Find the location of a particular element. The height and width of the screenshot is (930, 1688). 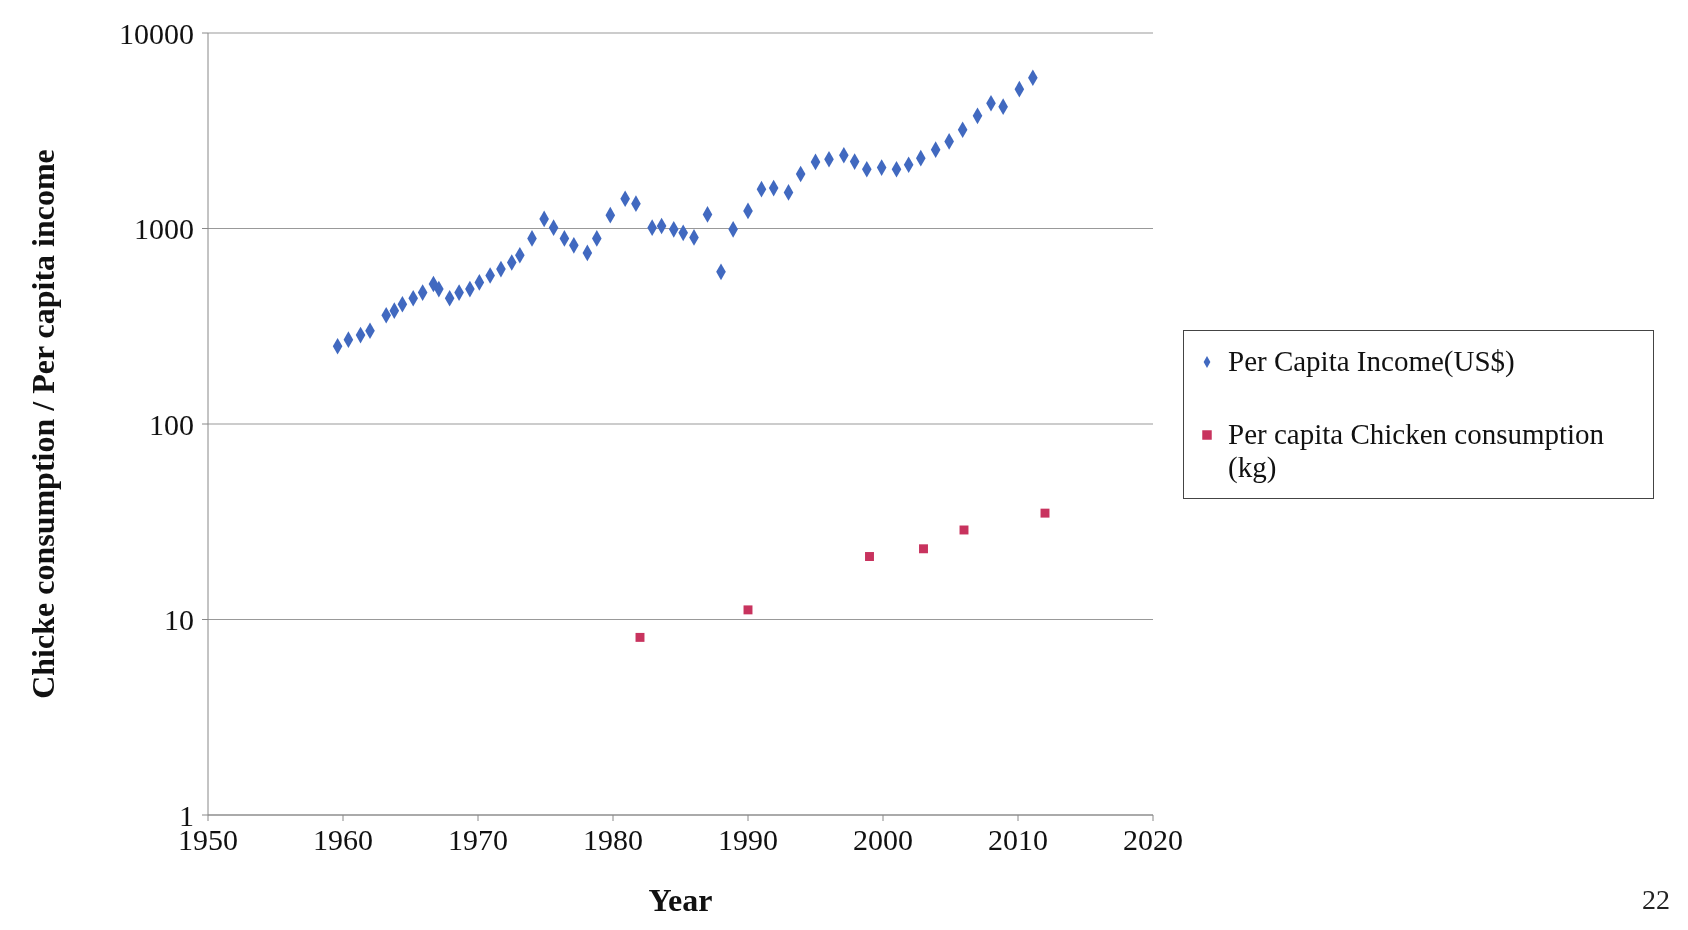

x-tick-label: 2020 is located at coordinates (1153, 840).